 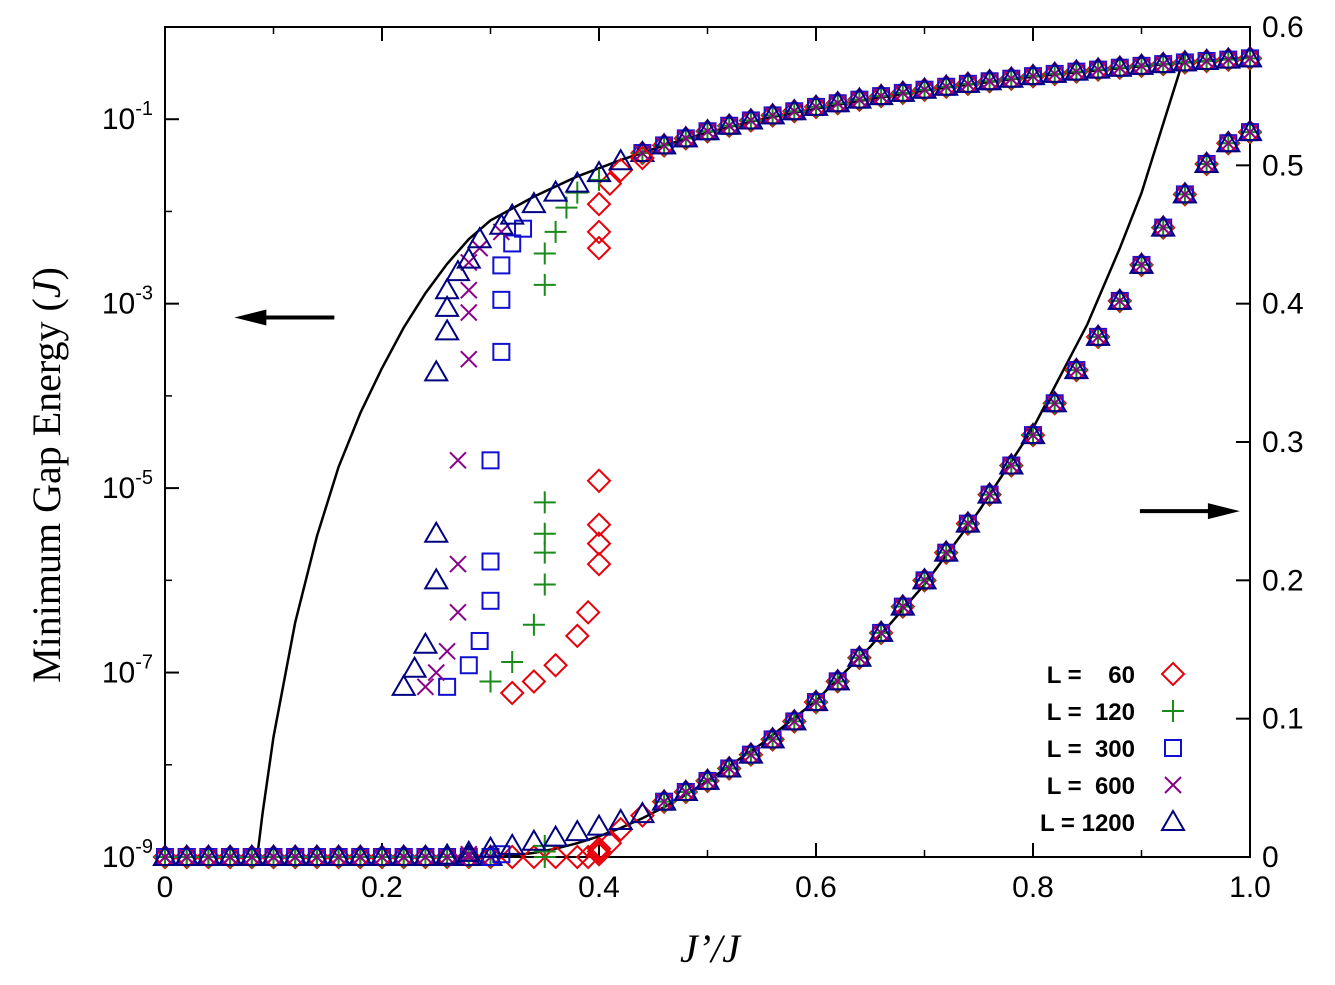 I want to click on y-left-axis-ticks: 10⁻⁹ 10⁻⁷ 10⁻⁵ 10⁻³ 10⁻¹, so click(x=140, y=450).